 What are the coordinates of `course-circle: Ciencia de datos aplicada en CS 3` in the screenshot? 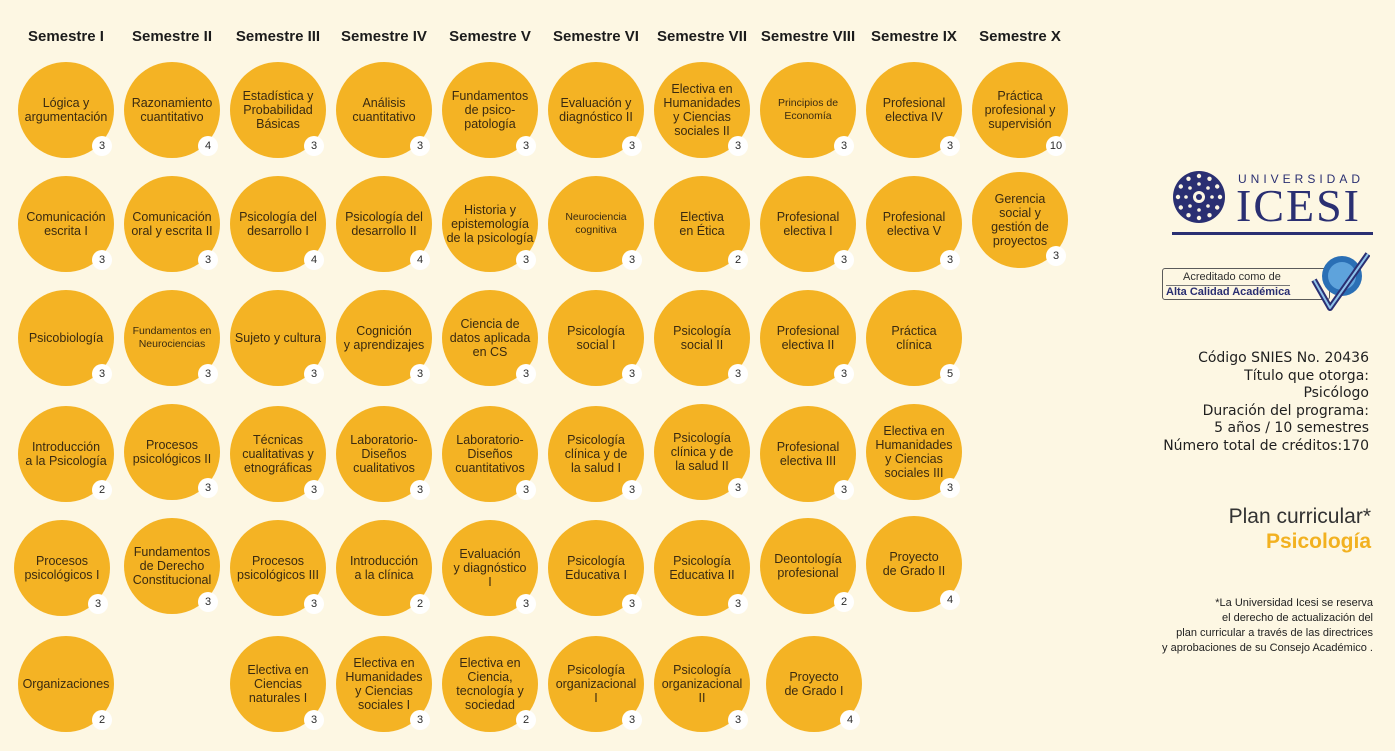 It's located at (490, 338).